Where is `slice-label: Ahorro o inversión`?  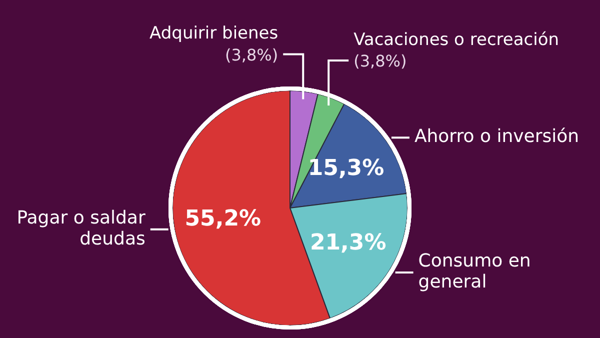 slice-label: Ahorro o inversión is located at coordinates (497, 137).